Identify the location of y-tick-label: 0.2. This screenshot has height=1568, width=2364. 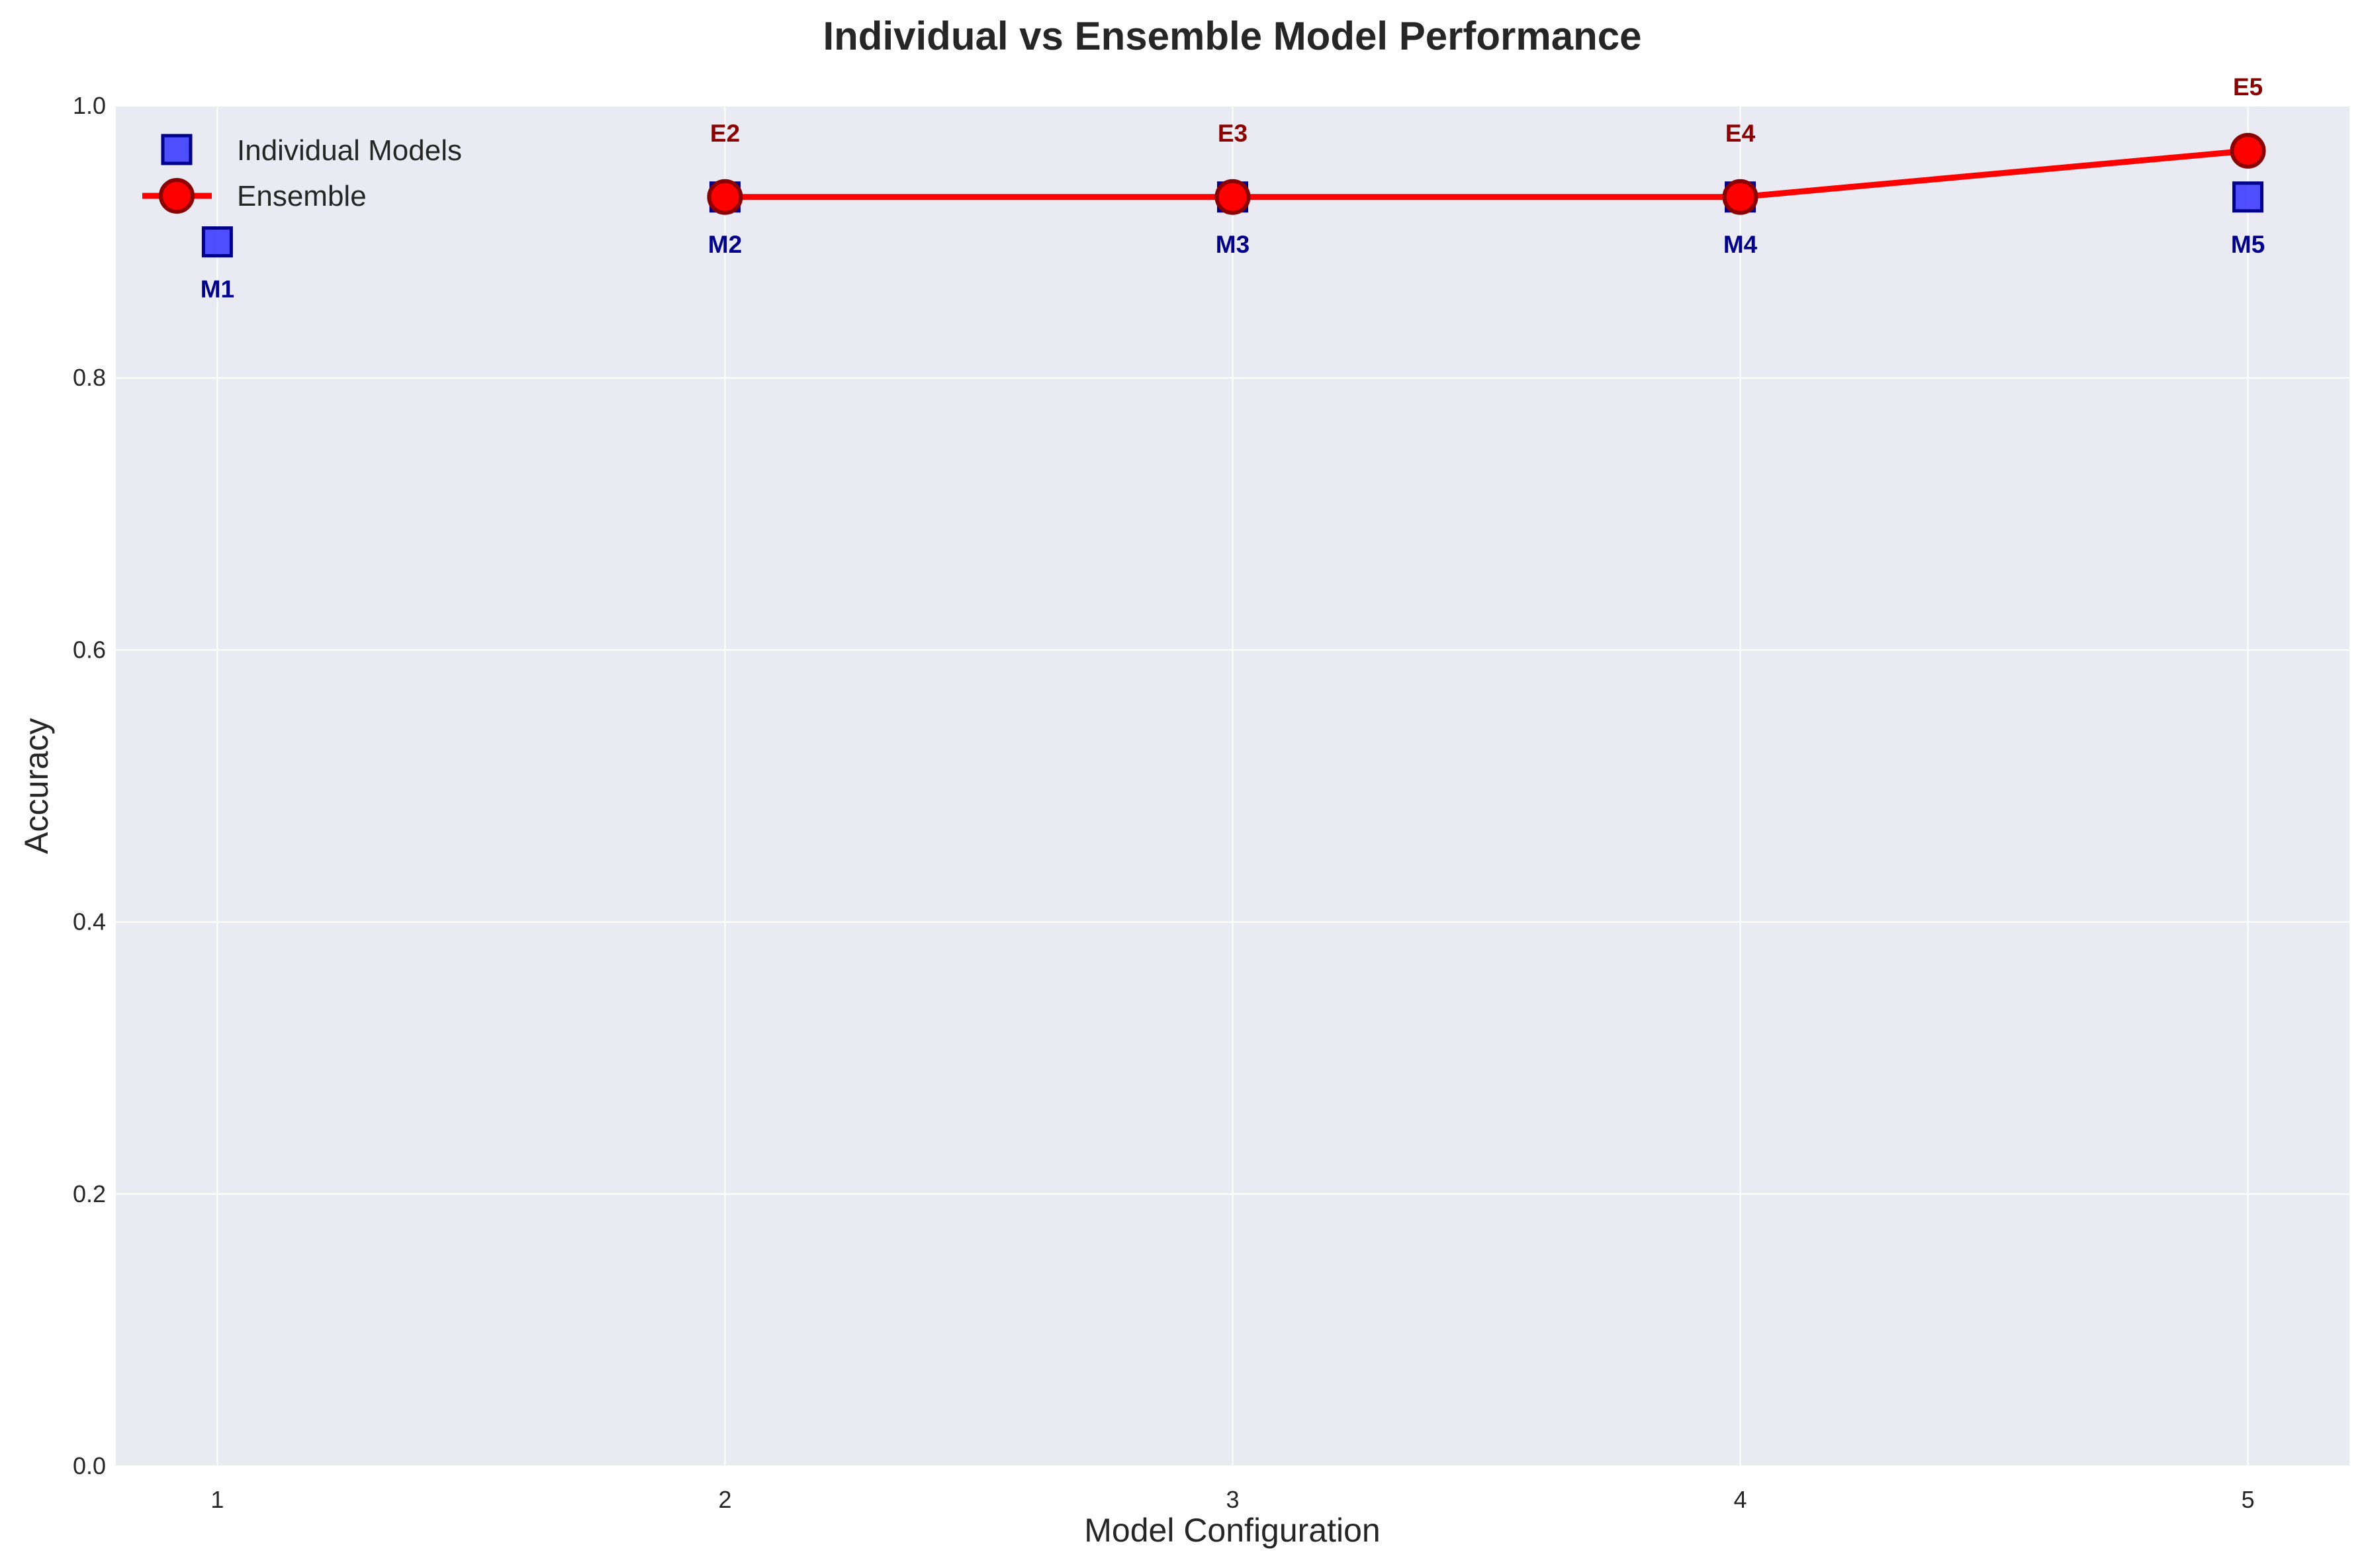
(90, 1193).